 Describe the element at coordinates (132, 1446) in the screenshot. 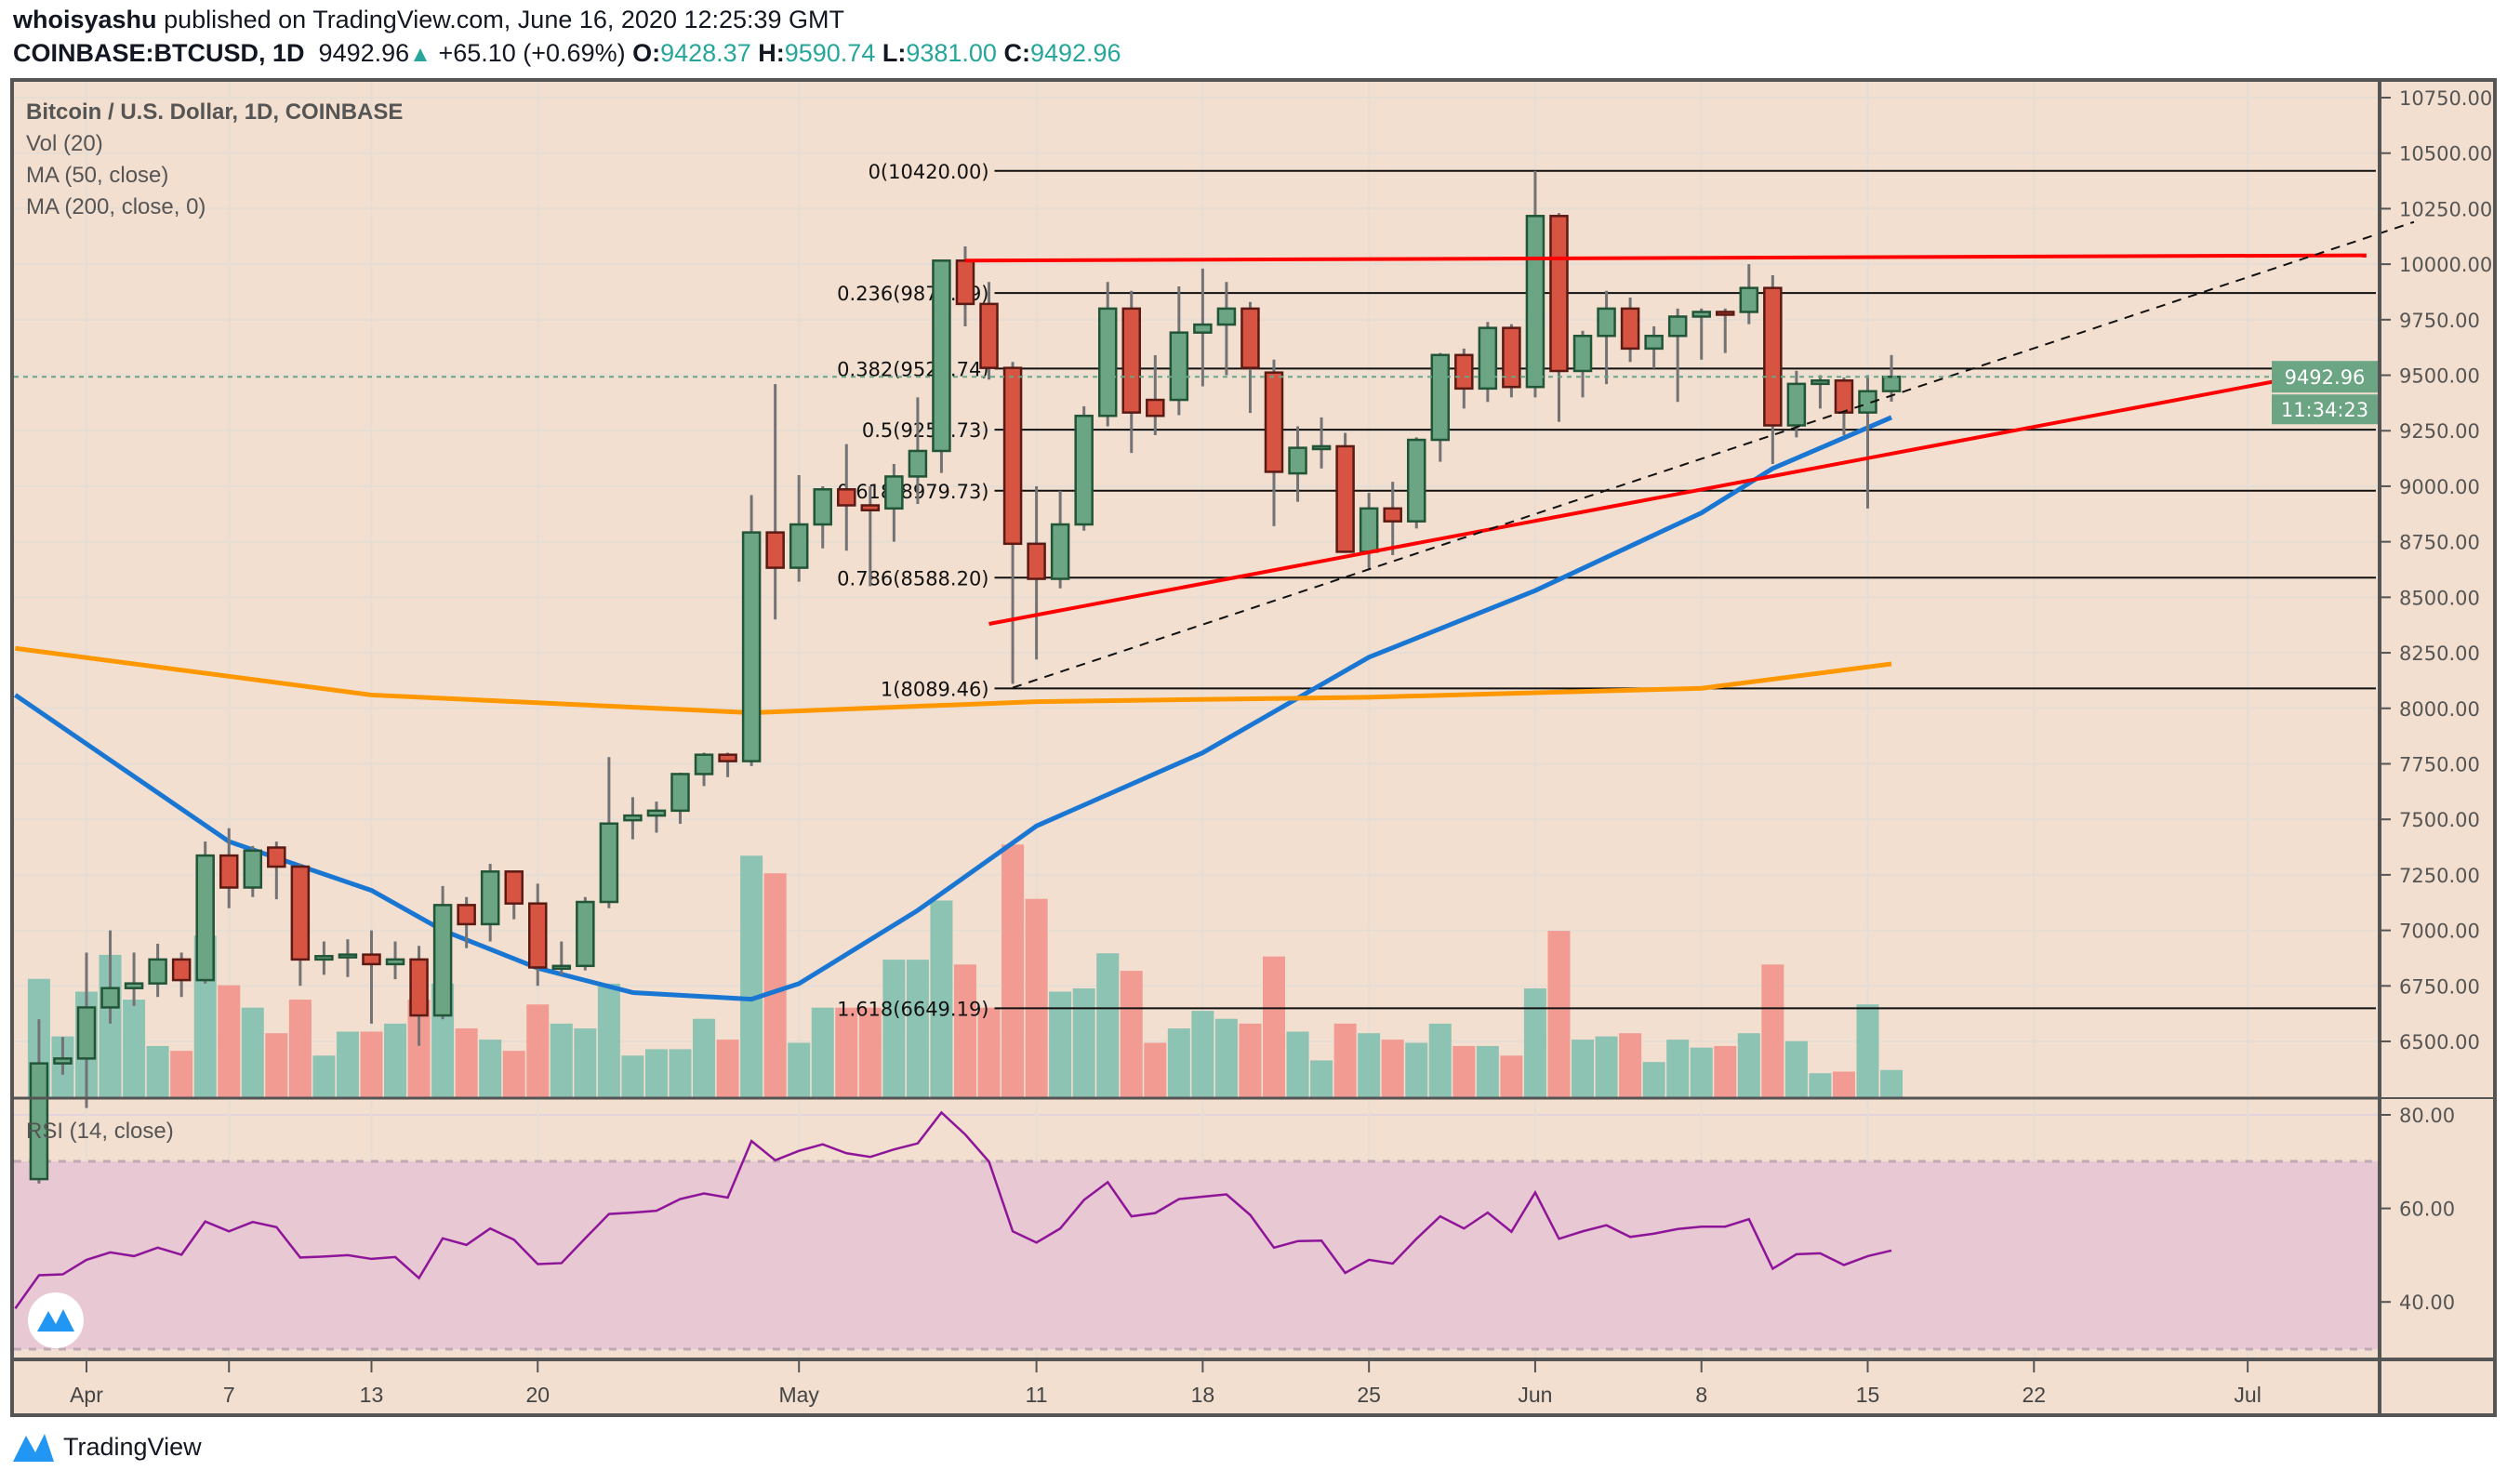

I see `footer-brand: TradingView` at that location.